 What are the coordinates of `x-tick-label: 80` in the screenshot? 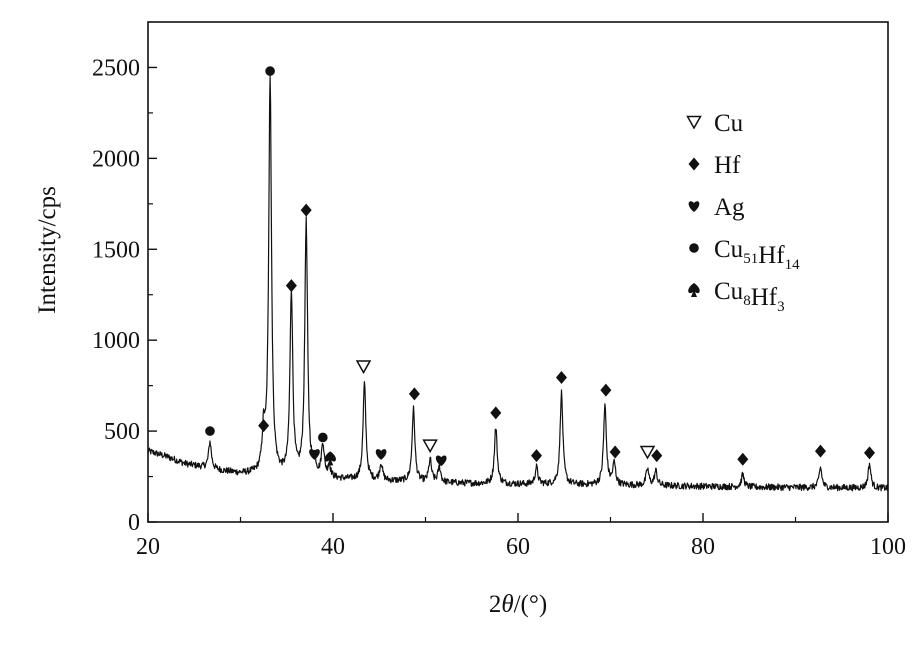 It's located at (703, 547).